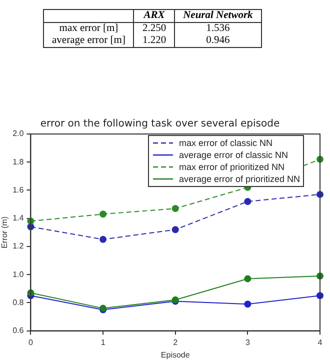  I want to click on x-tick-label: 1, so click(103, 342).